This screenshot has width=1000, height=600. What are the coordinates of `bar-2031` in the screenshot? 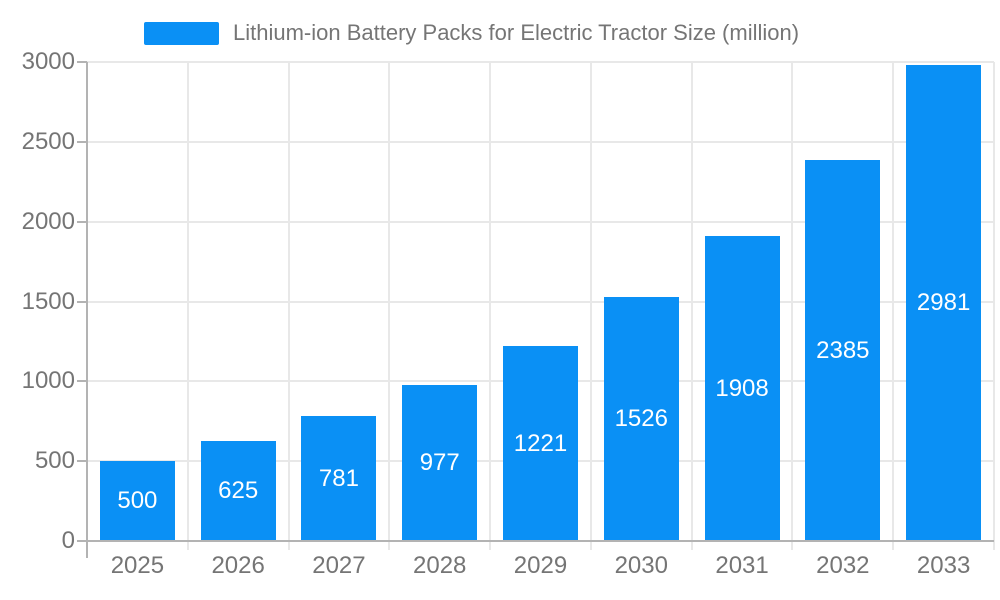 It's located at (742, 388).